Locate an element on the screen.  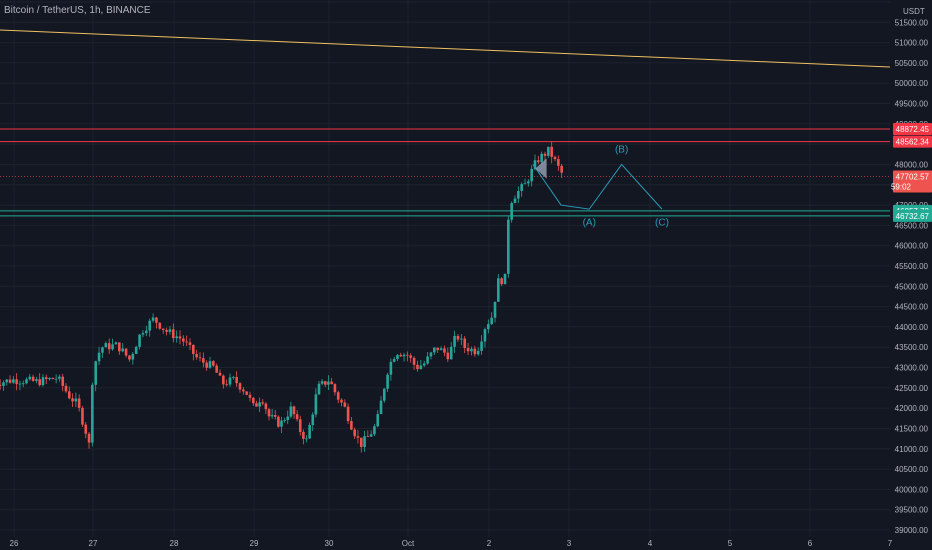
time-tick-label: 28 is located at coordinates (174, 543).